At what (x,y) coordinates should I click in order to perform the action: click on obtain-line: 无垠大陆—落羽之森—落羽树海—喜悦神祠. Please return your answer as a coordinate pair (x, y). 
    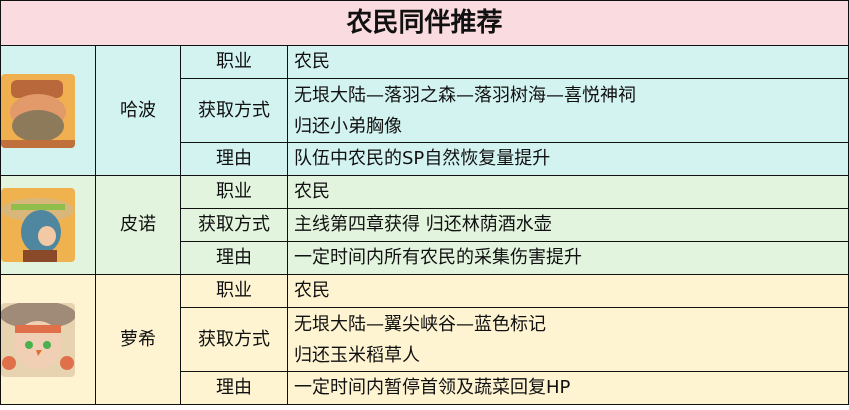
    Looking at the image, I should click on (465, 95).